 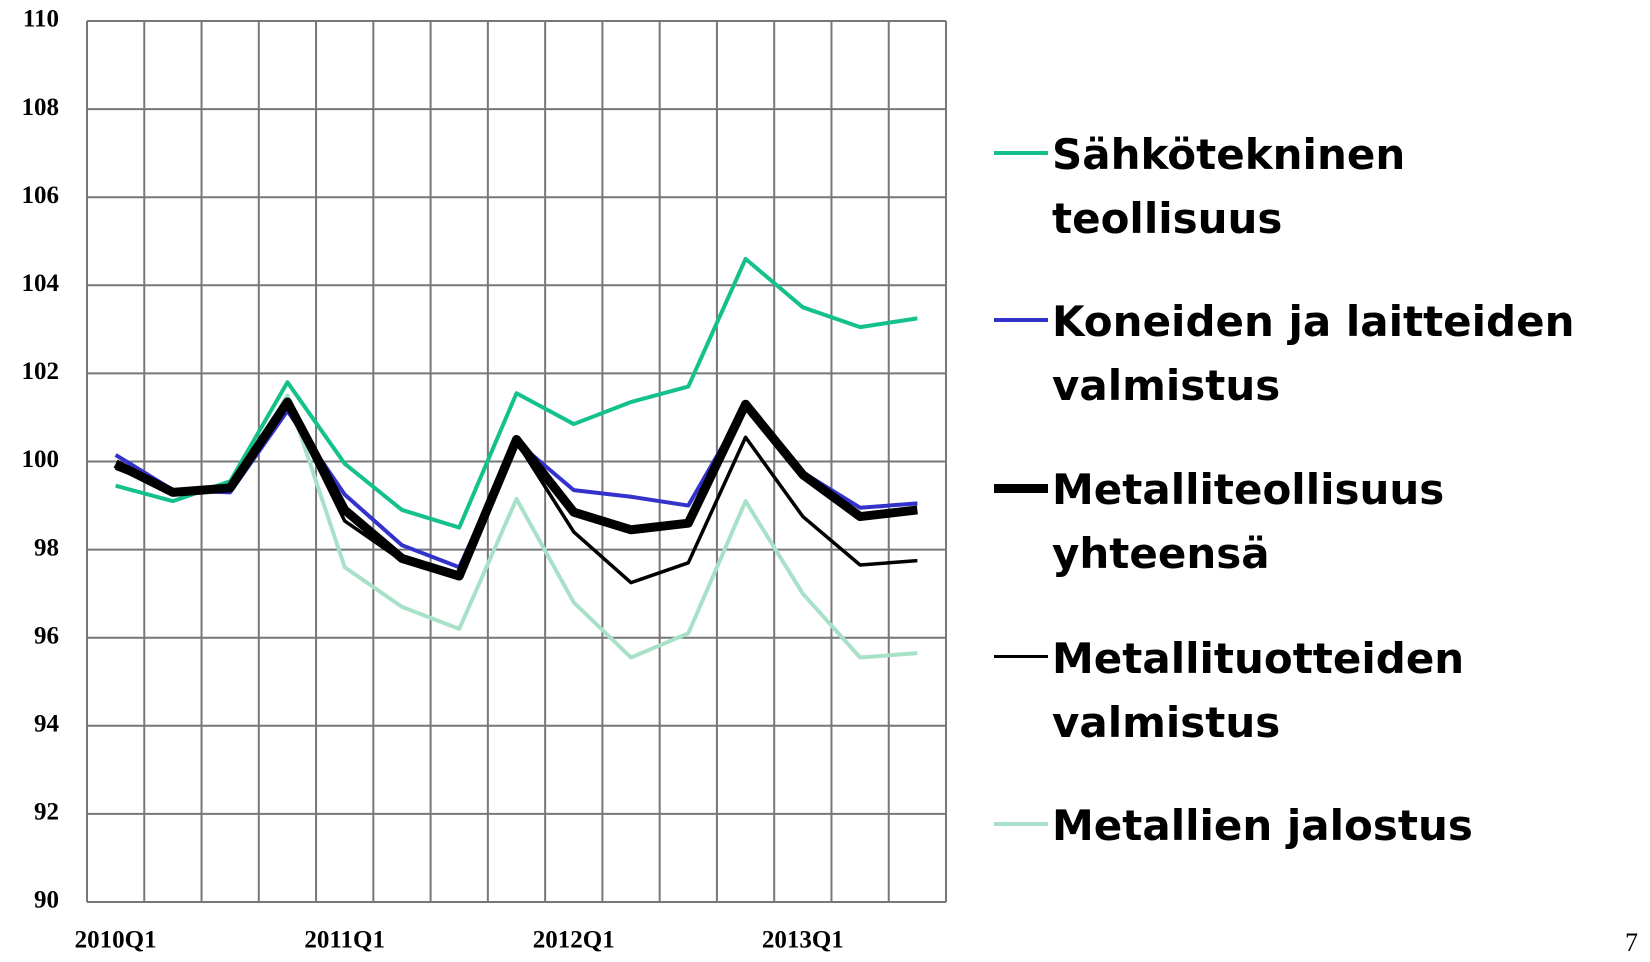 I want to click on y-tick-label: 90, so click(x=46, y=900).